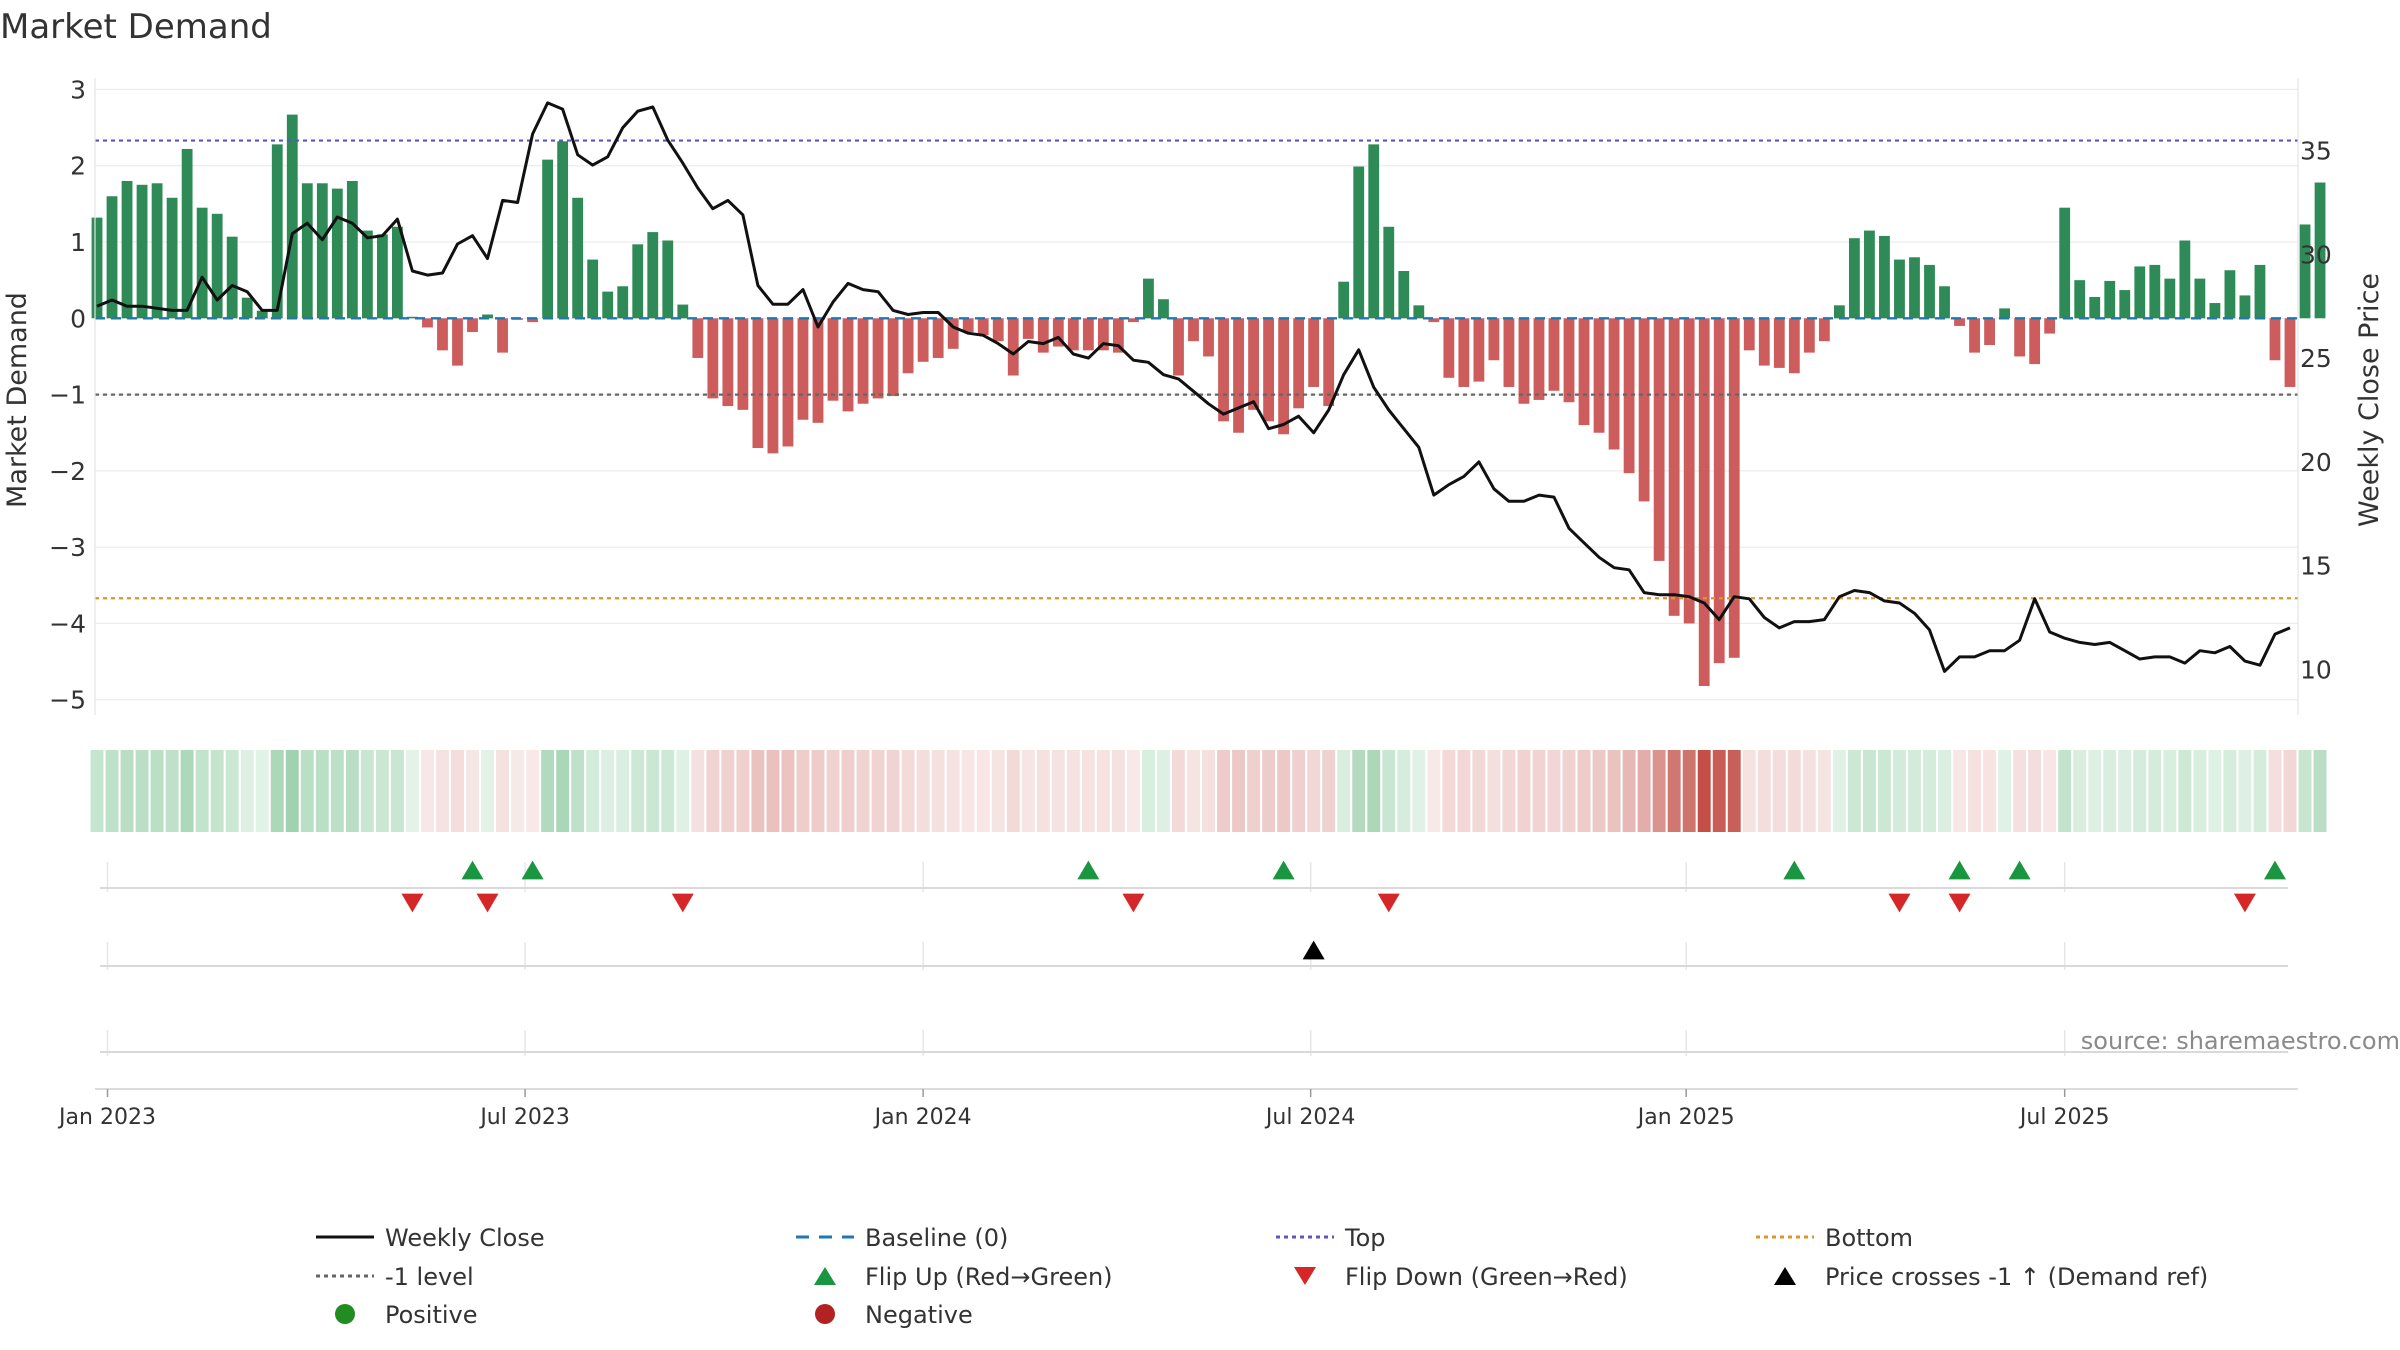 This screenshot has width=2400, height=1350. What do you see at coordinates (17, 400) in the screenshot?
I see `y-axis-label-left: Market Demand` at bounding box center [17, 400].